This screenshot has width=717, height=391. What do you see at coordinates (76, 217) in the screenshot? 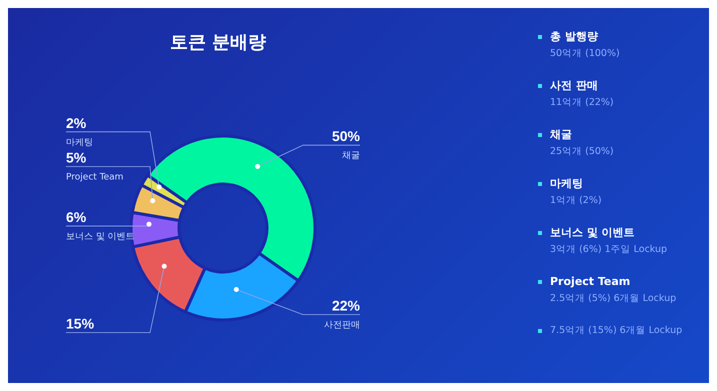
I see `data-label: 6%` at bounding box center [76, 217].